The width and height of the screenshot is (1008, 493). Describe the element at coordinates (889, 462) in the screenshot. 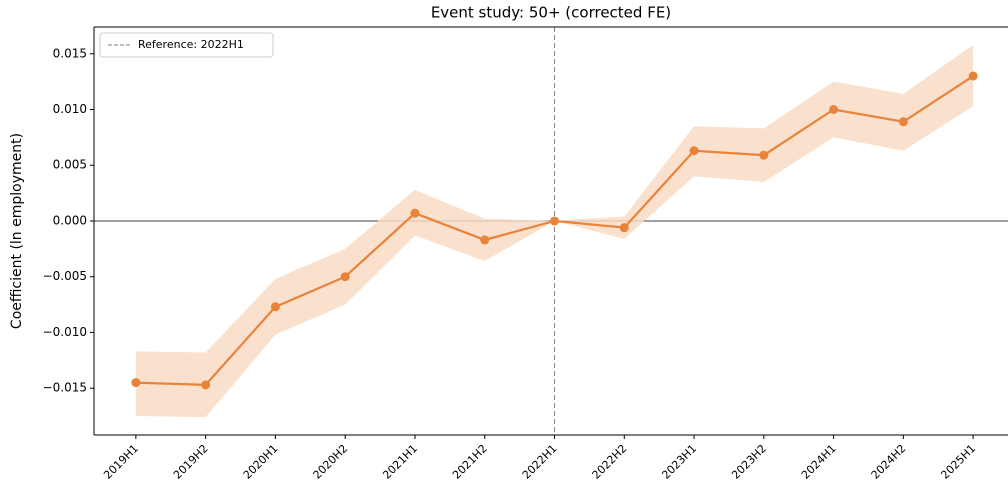

I see `x-tick-label: 2024H2` at that location.